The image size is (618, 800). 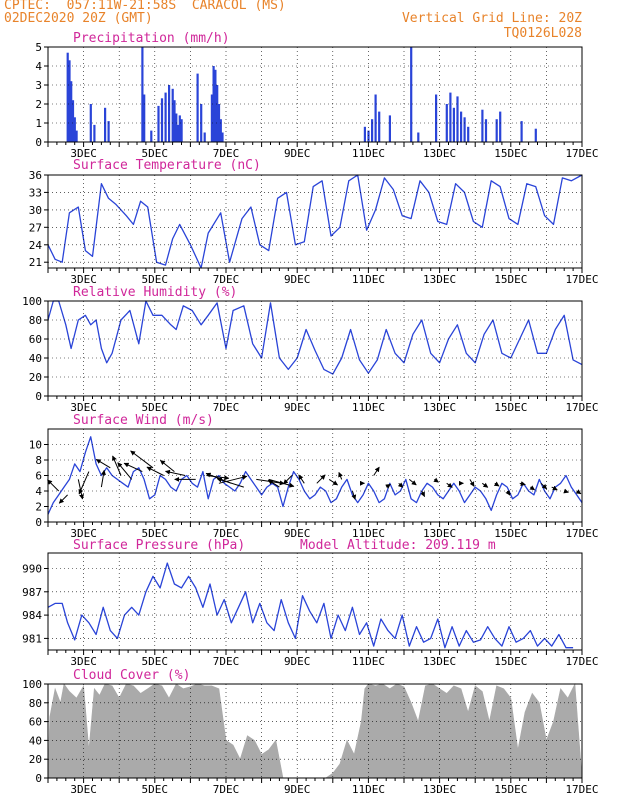 I want to click on model-code: TQ0126L028, so click(x=542, y=33).